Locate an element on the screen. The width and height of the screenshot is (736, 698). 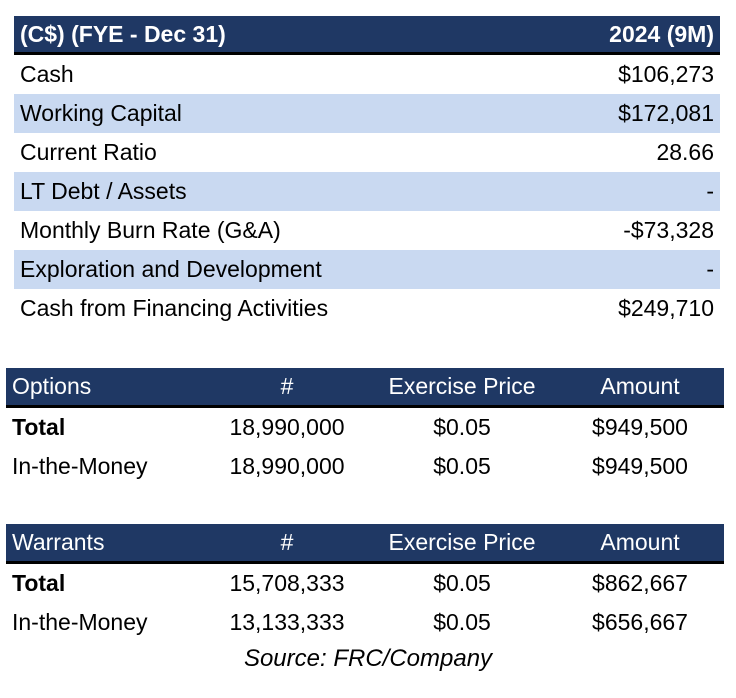
row-value: $249,710 is located at coordinates (666, 308).